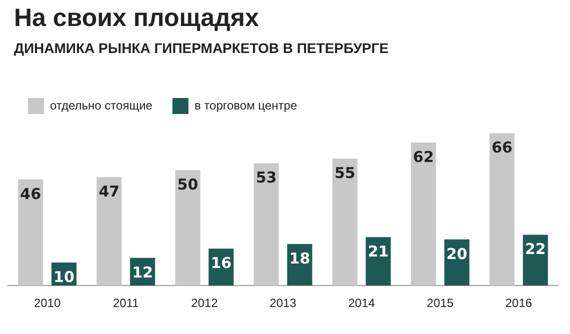 This screenshot has width=570, height=334. Describe the element at coordinates (440, 303) in the screenshot. I see `x-tick-label: 2015` at that location.